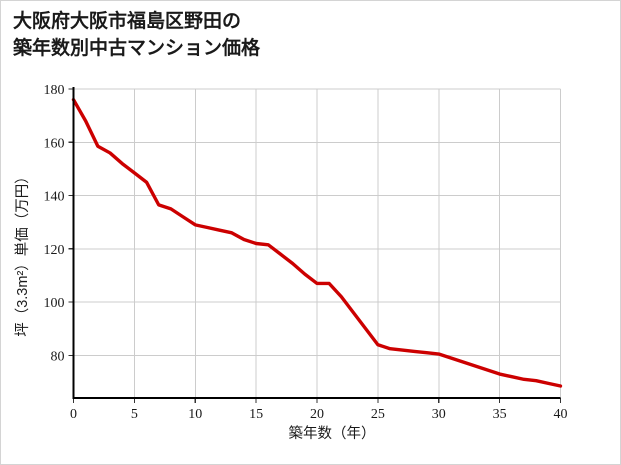 The width and height of the screenshot is (621, 465). Describe the element at coordinates (127, 21) in the screenshot. I see `chart-title-line-1: 大阪府大阪市福島区野田の` at that location.